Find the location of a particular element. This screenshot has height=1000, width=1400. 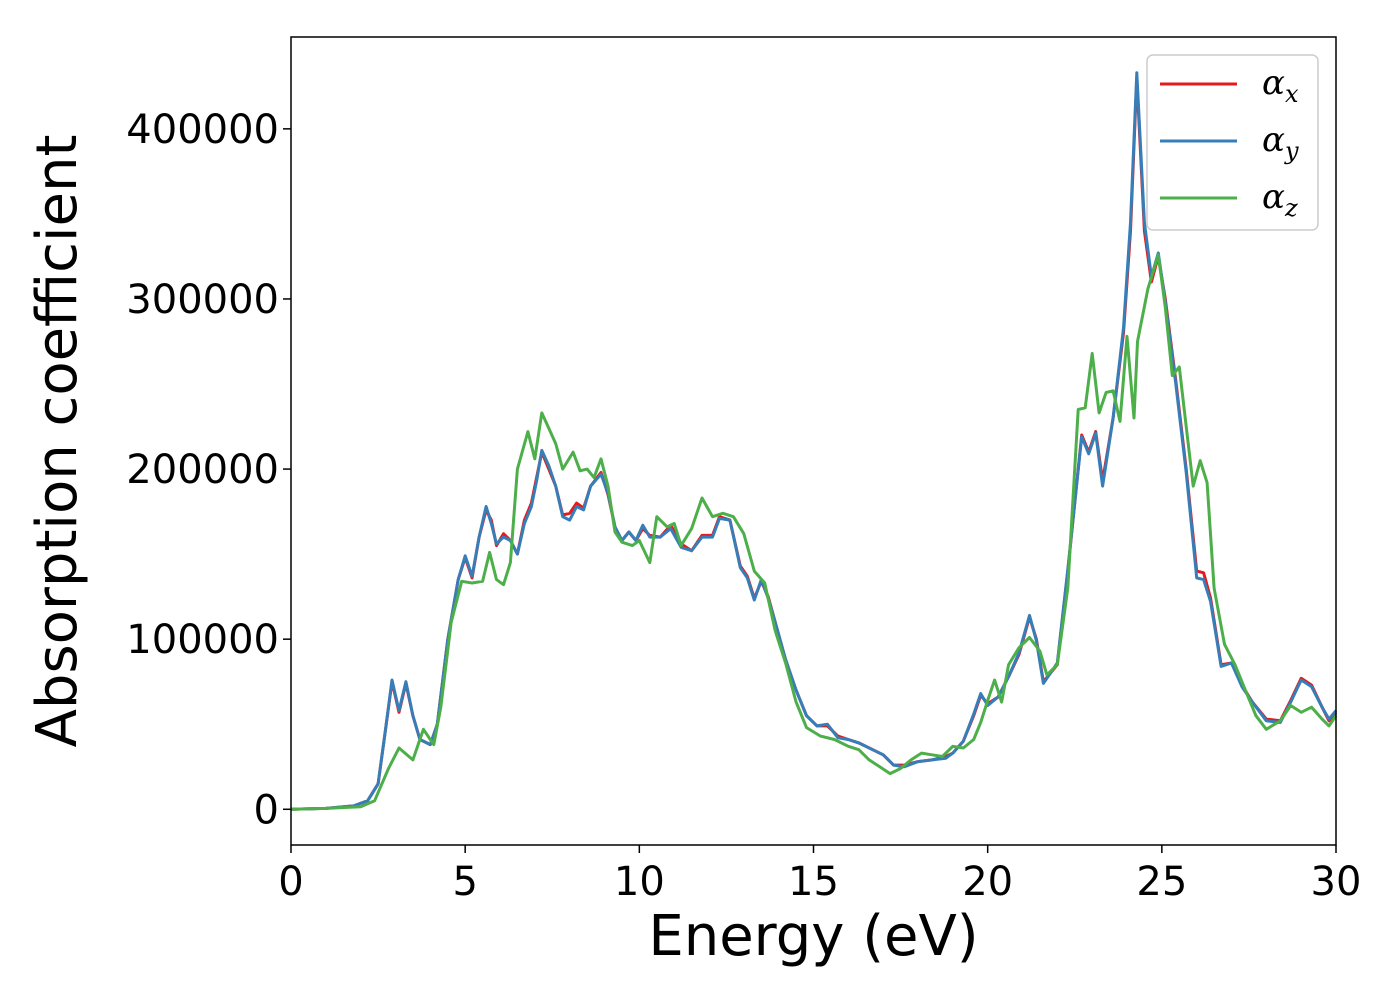

x-tick-label: 0 is located at coordinates (290, 882).